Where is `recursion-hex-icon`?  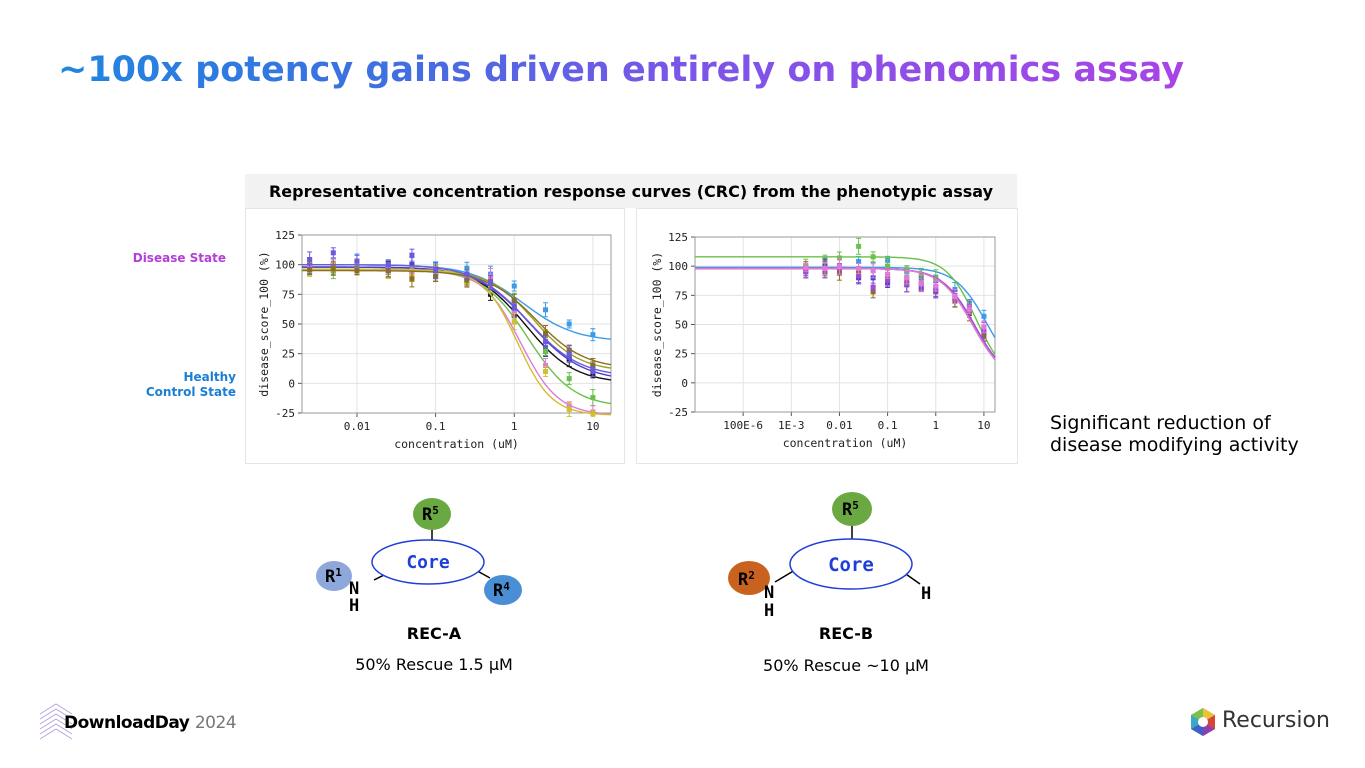
recursion-hex-icon is located at coordinates (1203, 722).